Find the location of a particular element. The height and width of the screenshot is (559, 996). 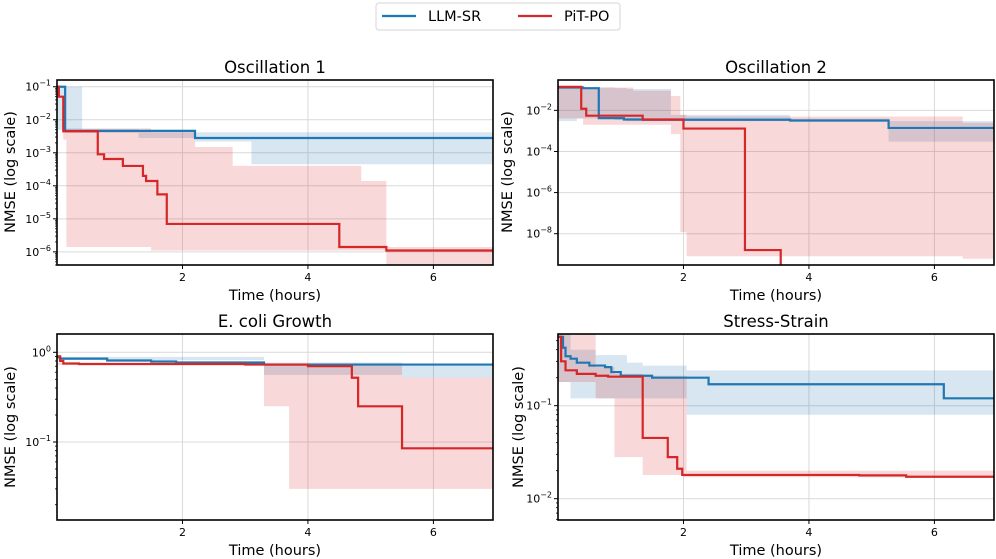

y-tick-label: 10⁻⁸ is located at coordinates (539, 233).